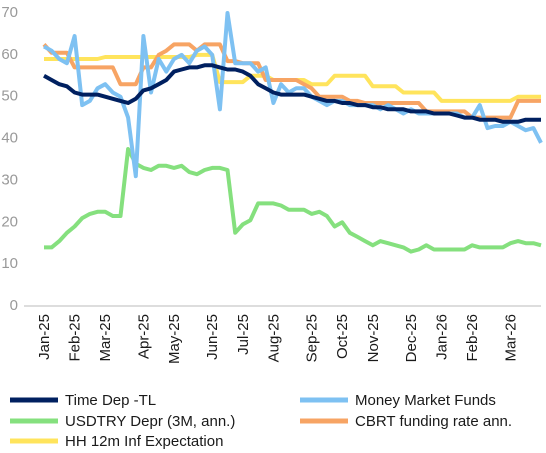 This screenshot has height=453, width=546. What do you see at coordinates (14, 305) in the screenshot?
I see `y-tick-label: 0` at bounding box center [14, 305].